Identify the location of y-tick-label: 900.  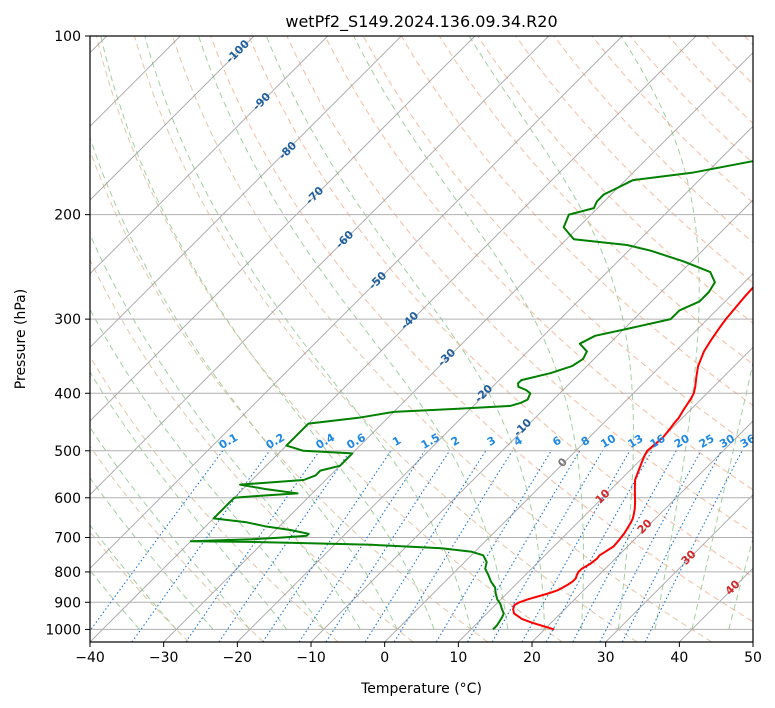
(67, 603).